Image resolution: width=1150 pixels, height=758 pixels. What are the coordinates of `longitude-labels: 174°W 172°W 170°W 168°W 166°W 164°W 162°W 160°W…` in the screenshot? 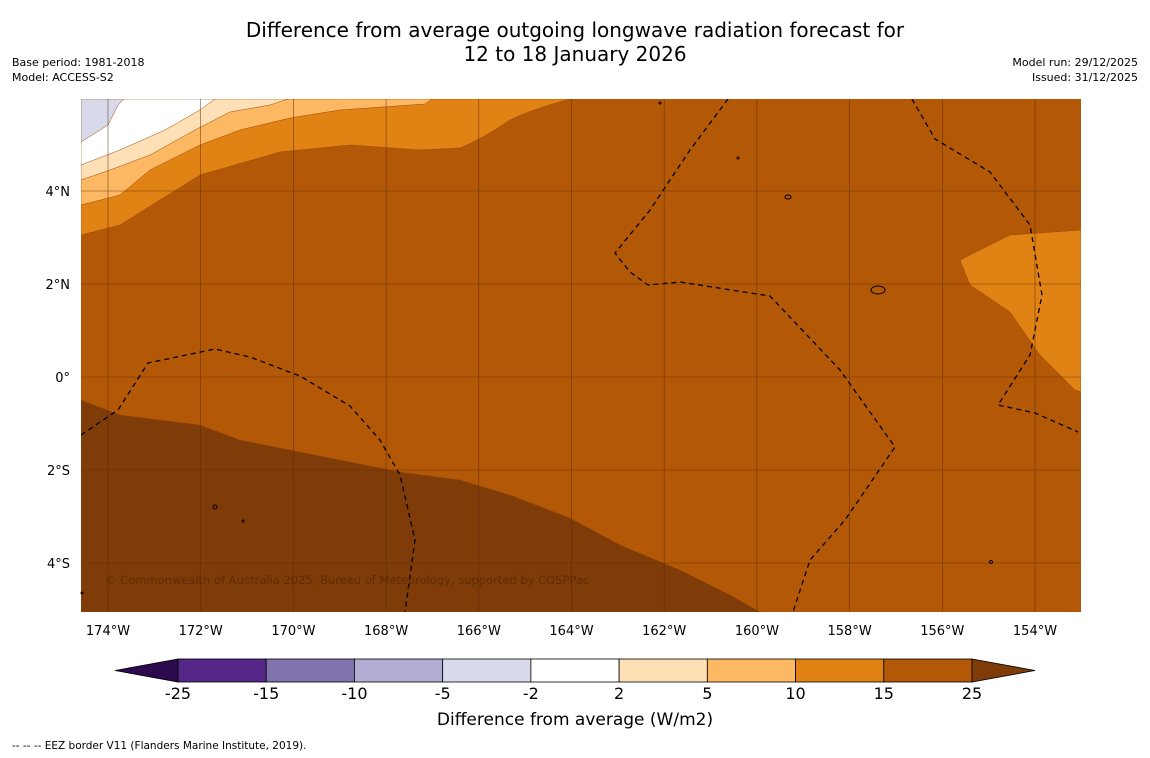 It's located at (571, 631).